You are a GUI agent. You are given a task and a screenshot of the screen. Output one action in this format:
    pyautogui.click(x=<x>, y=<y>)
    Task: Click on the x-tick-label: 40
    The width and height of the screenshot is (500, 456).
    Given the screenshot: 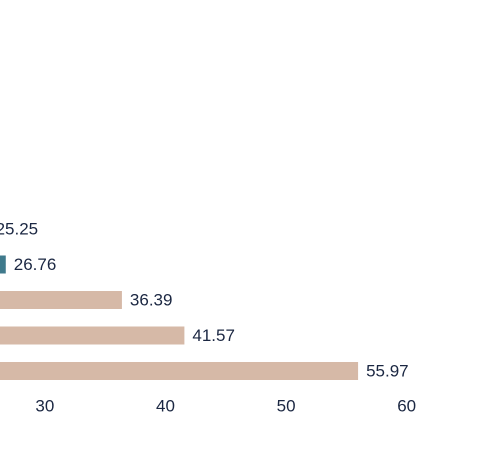 What is the action you would take?
    pyautogui.click(x=165, y=405)
    